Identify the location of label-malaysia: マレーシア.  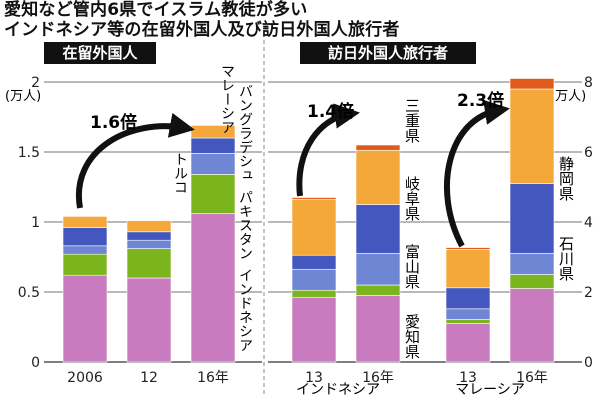
(227, 99).